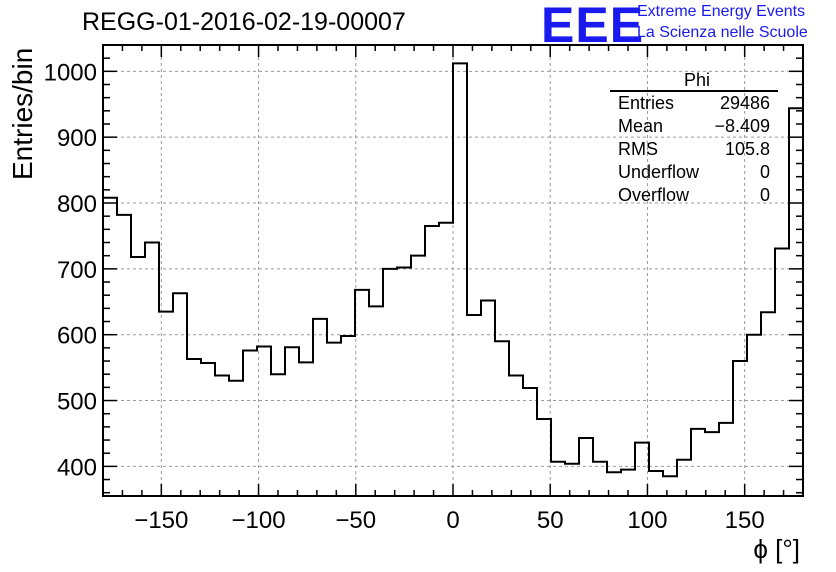 This screenshot has height=572, width=836. What do you see at coordinates (77, 336) in the screenshot?
I see `y-tick-label: 600` at bounding box center [77, 336].